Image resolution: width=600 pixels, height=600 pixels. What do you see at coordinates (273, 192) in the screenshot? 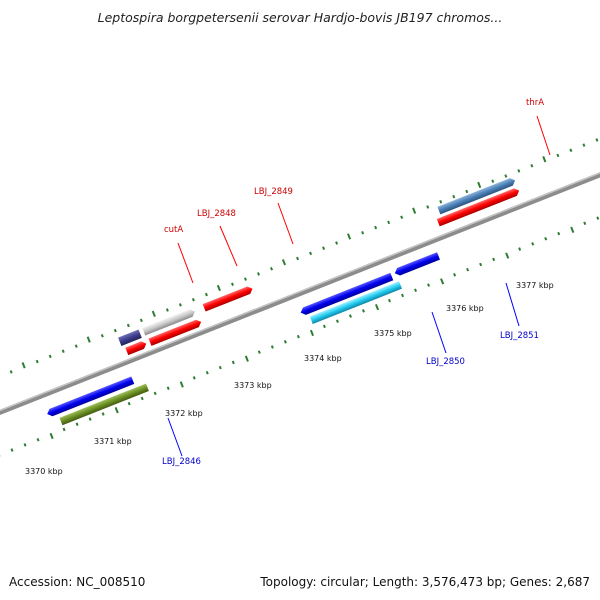
I see `label-LBJ_2849: LBJ_2849` at bounding box center [273, 192].